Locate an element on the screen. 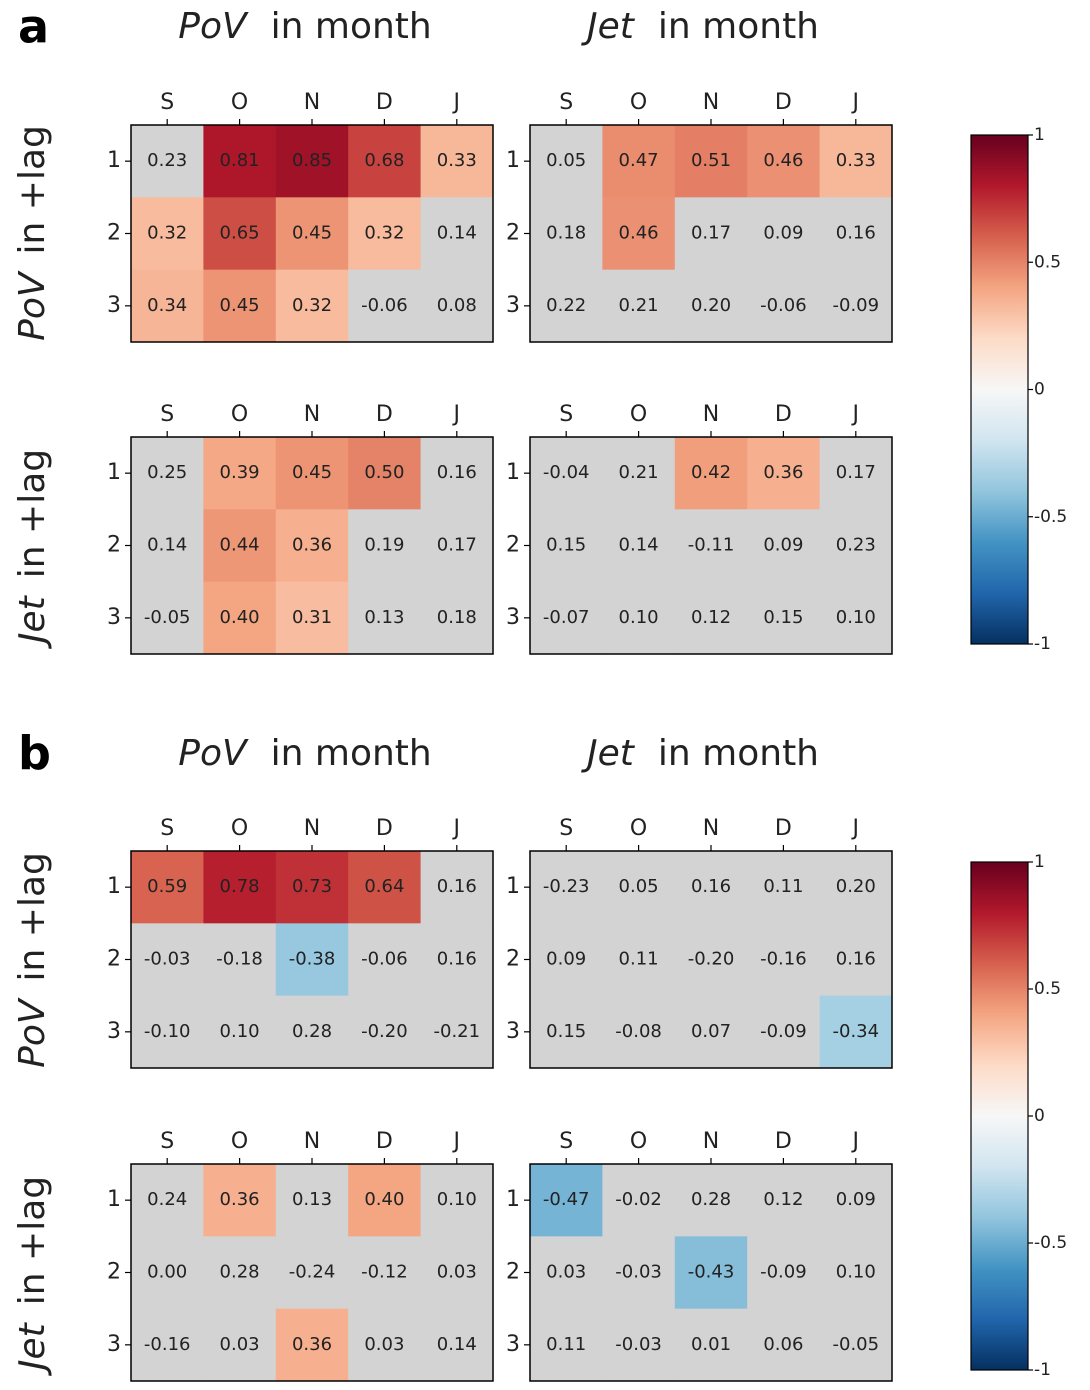 This screenshot has height=1390, width=1090. cell-label: -0.24 is located at coordinates (312, 1272).